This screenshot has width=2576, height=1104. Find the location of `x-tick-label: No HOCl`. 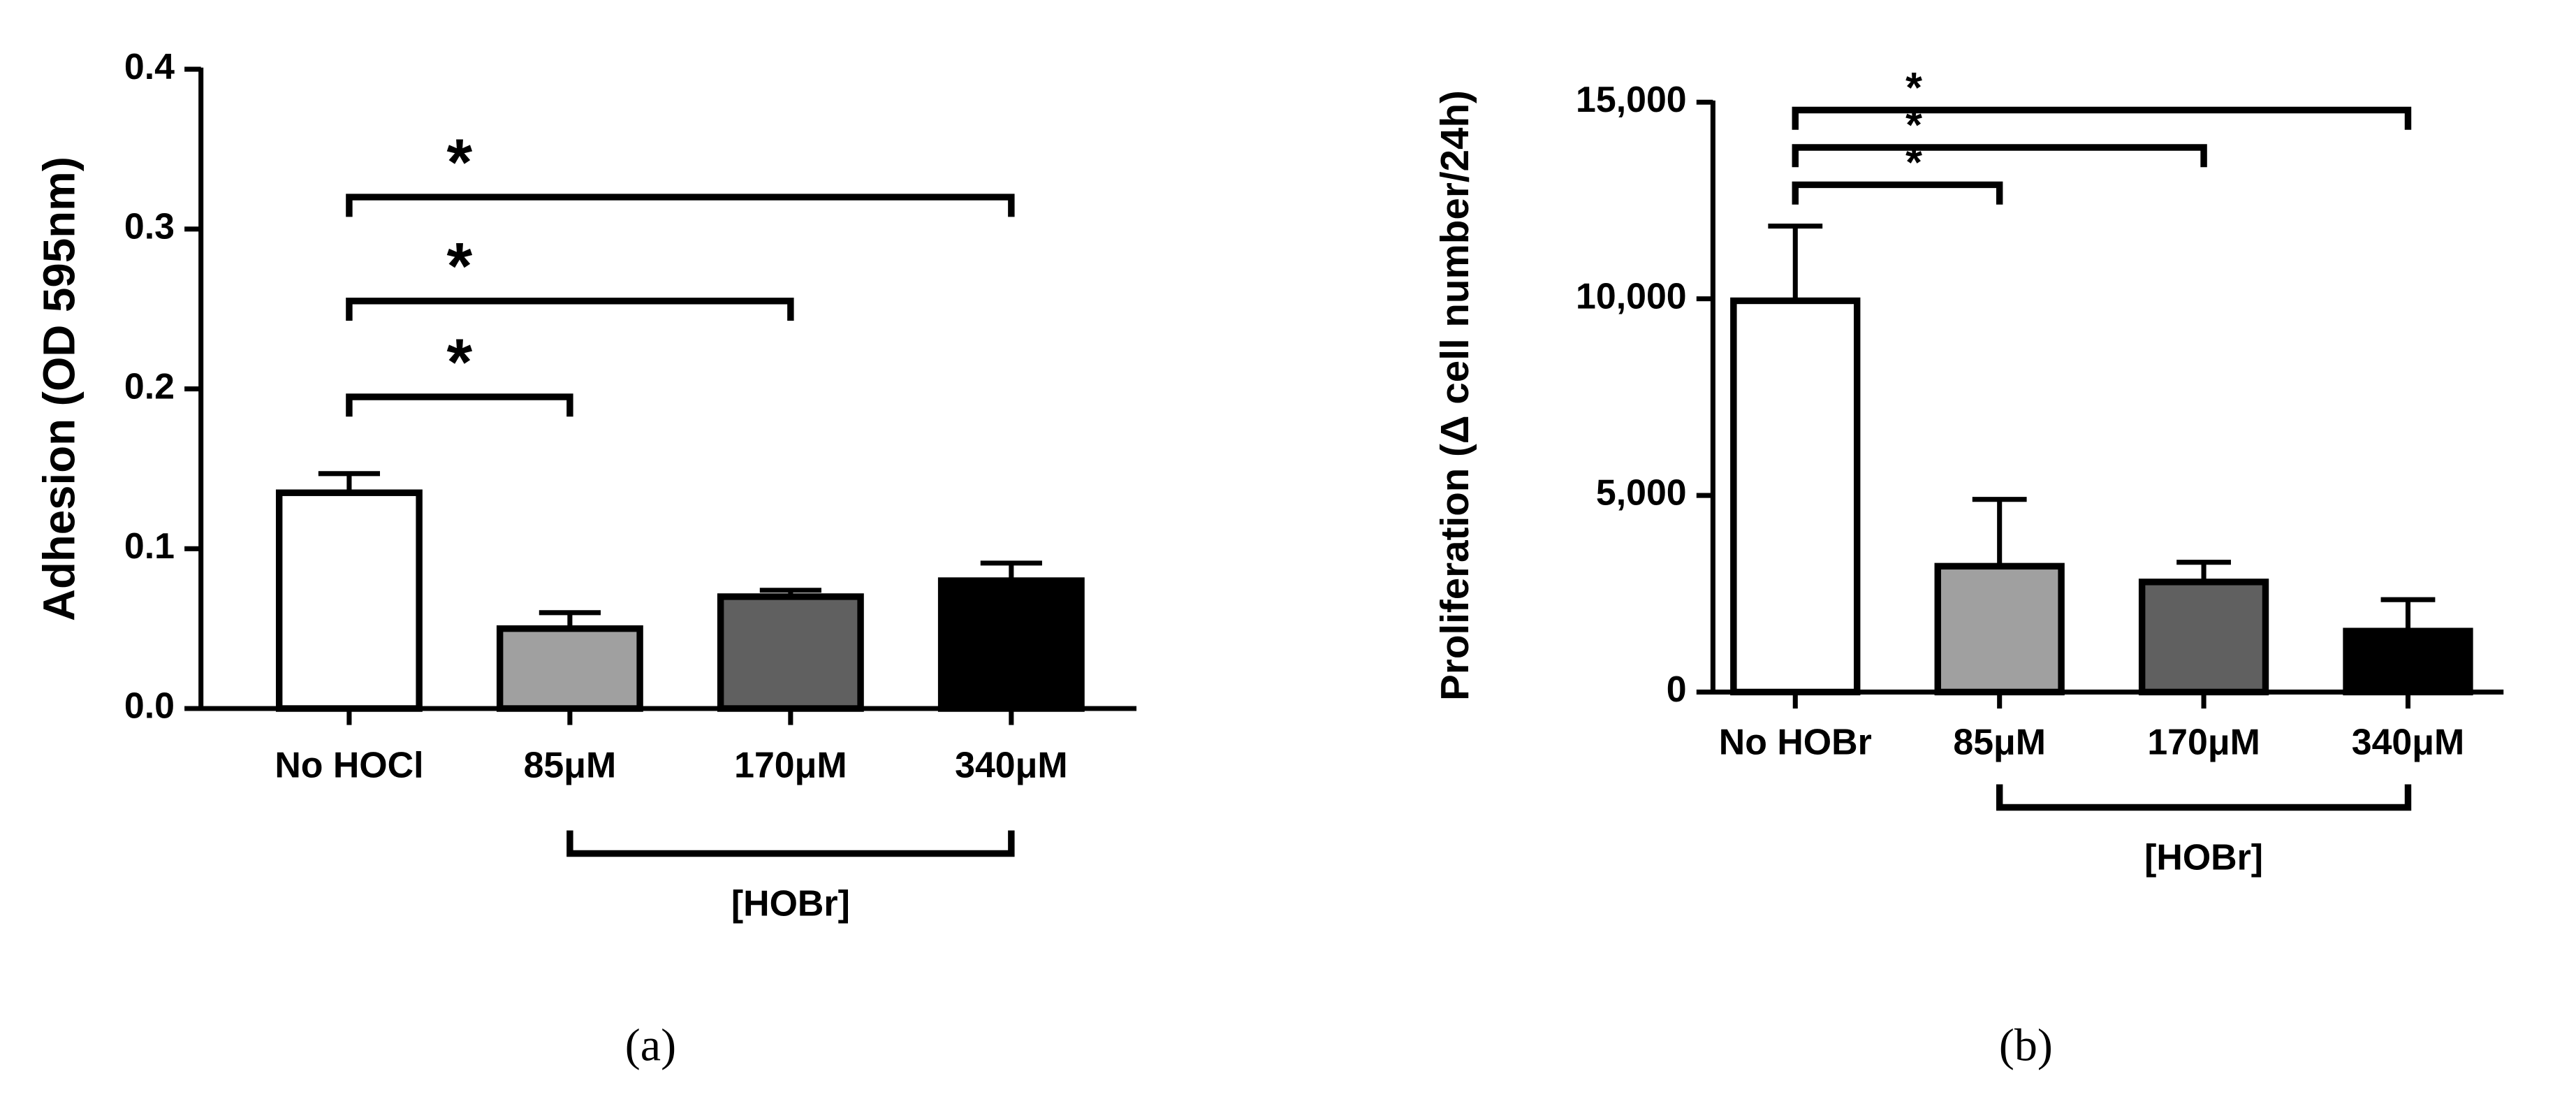

x-tick-label: No HOCl is located at coordinates (349, 765).